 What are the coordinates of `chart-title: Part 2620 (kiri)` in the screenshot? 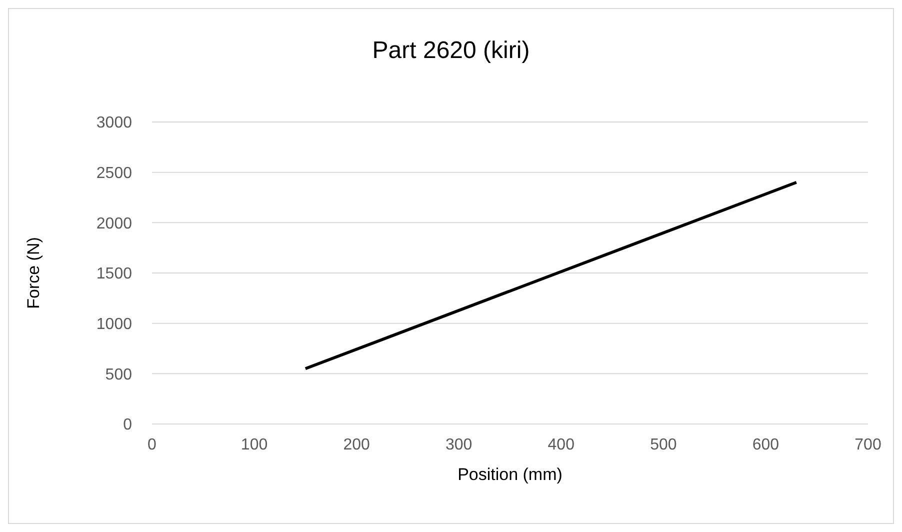 It's located at (451, 51).